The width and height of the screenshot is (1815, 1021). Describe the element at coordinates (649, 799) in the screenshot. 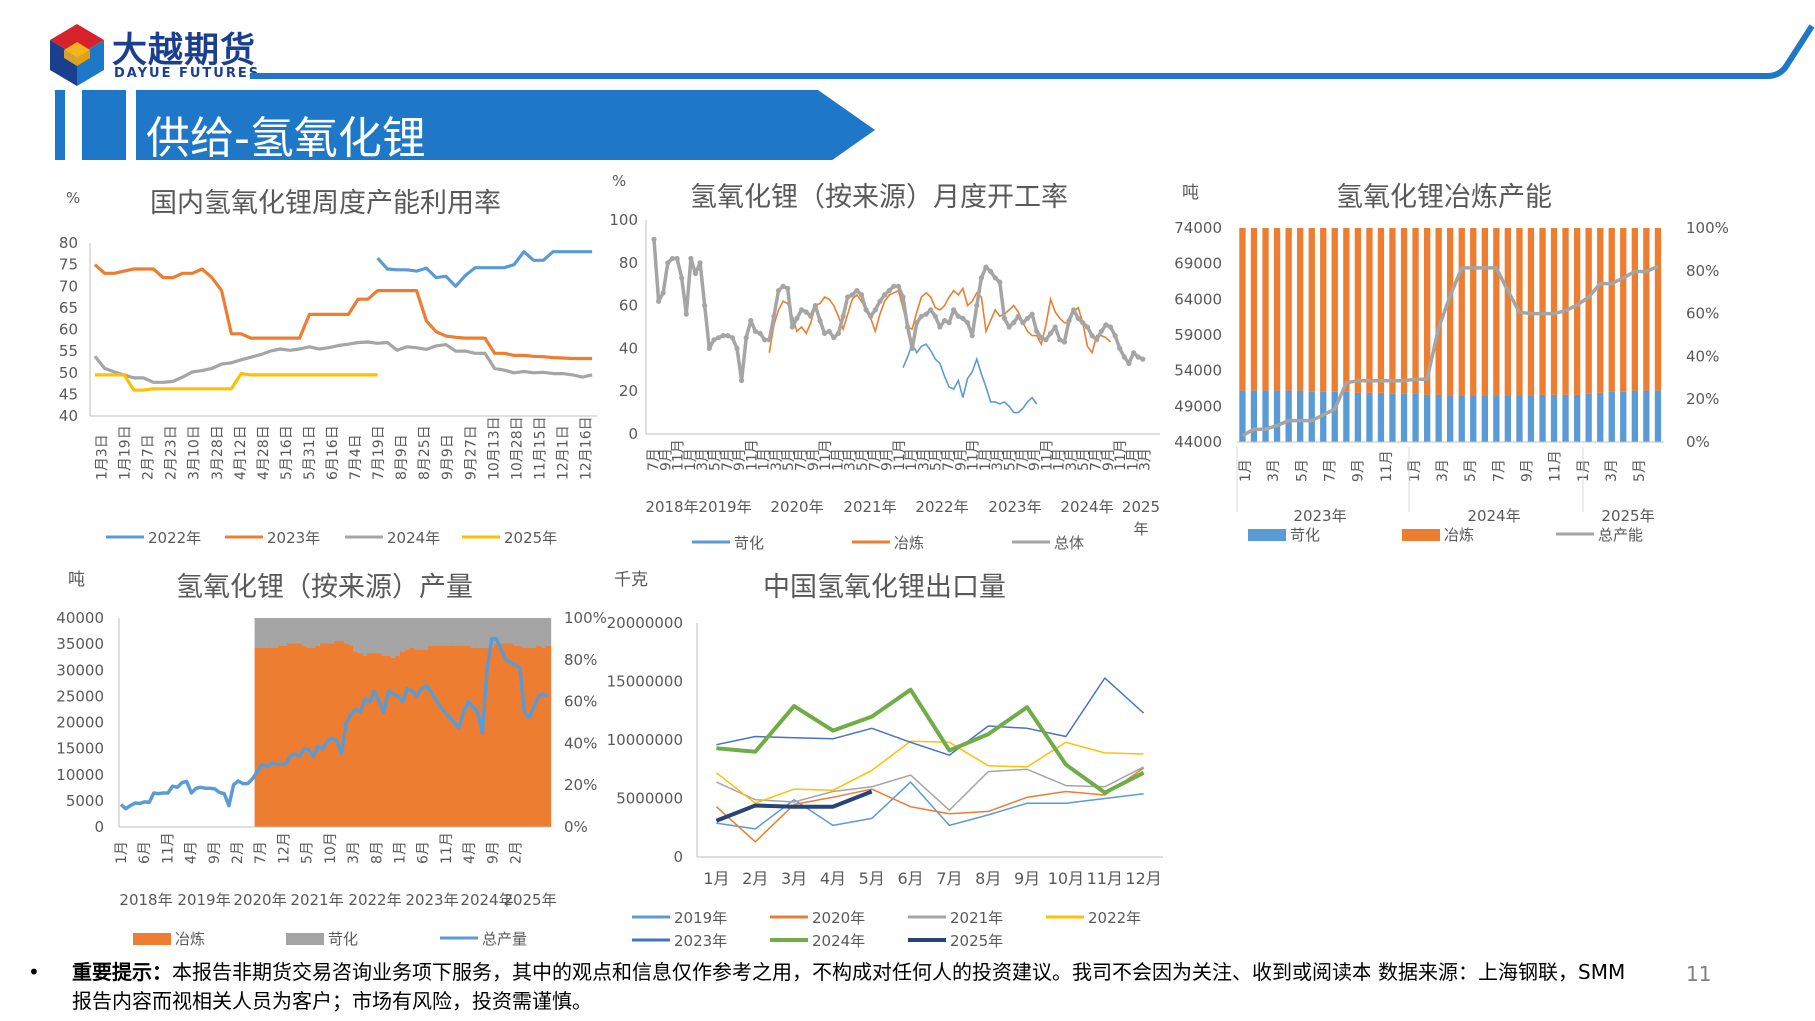

I see `chart5-y-tick: 5000000` at that location.